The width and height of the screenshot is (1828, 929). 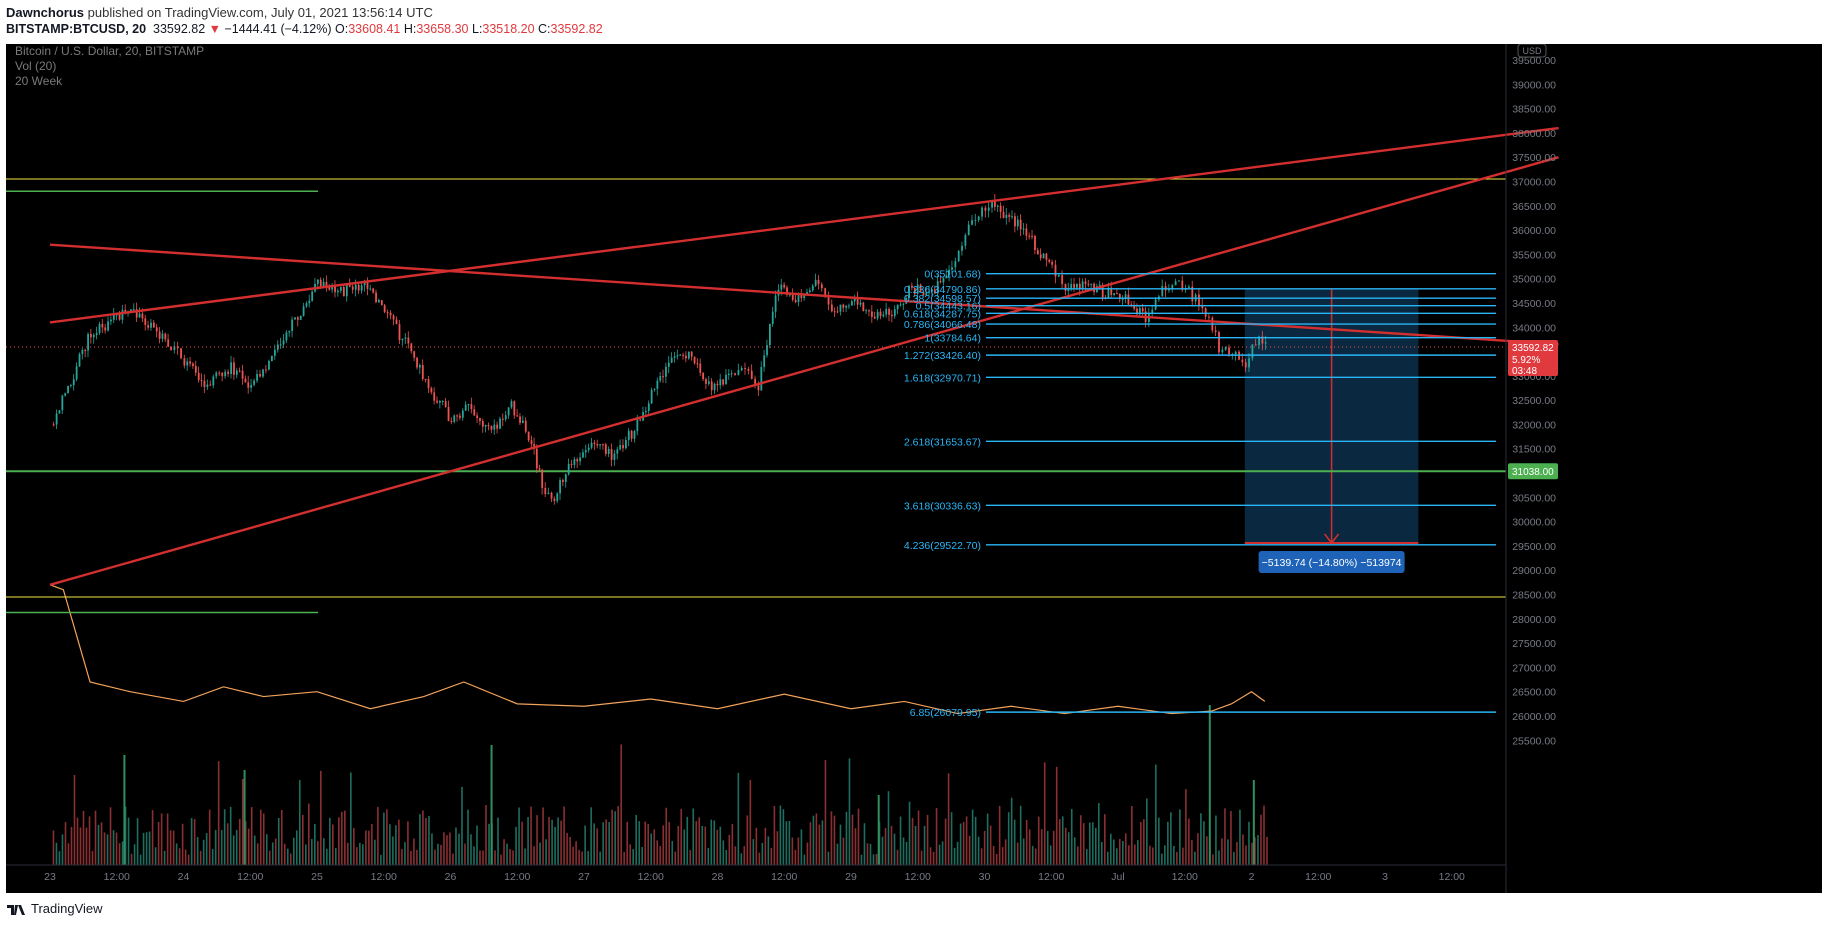 What do you see at coordinates (36, 66) in the screenshot?
I see `legend-volume: Vol (20)` at bounding box center [36, 66].